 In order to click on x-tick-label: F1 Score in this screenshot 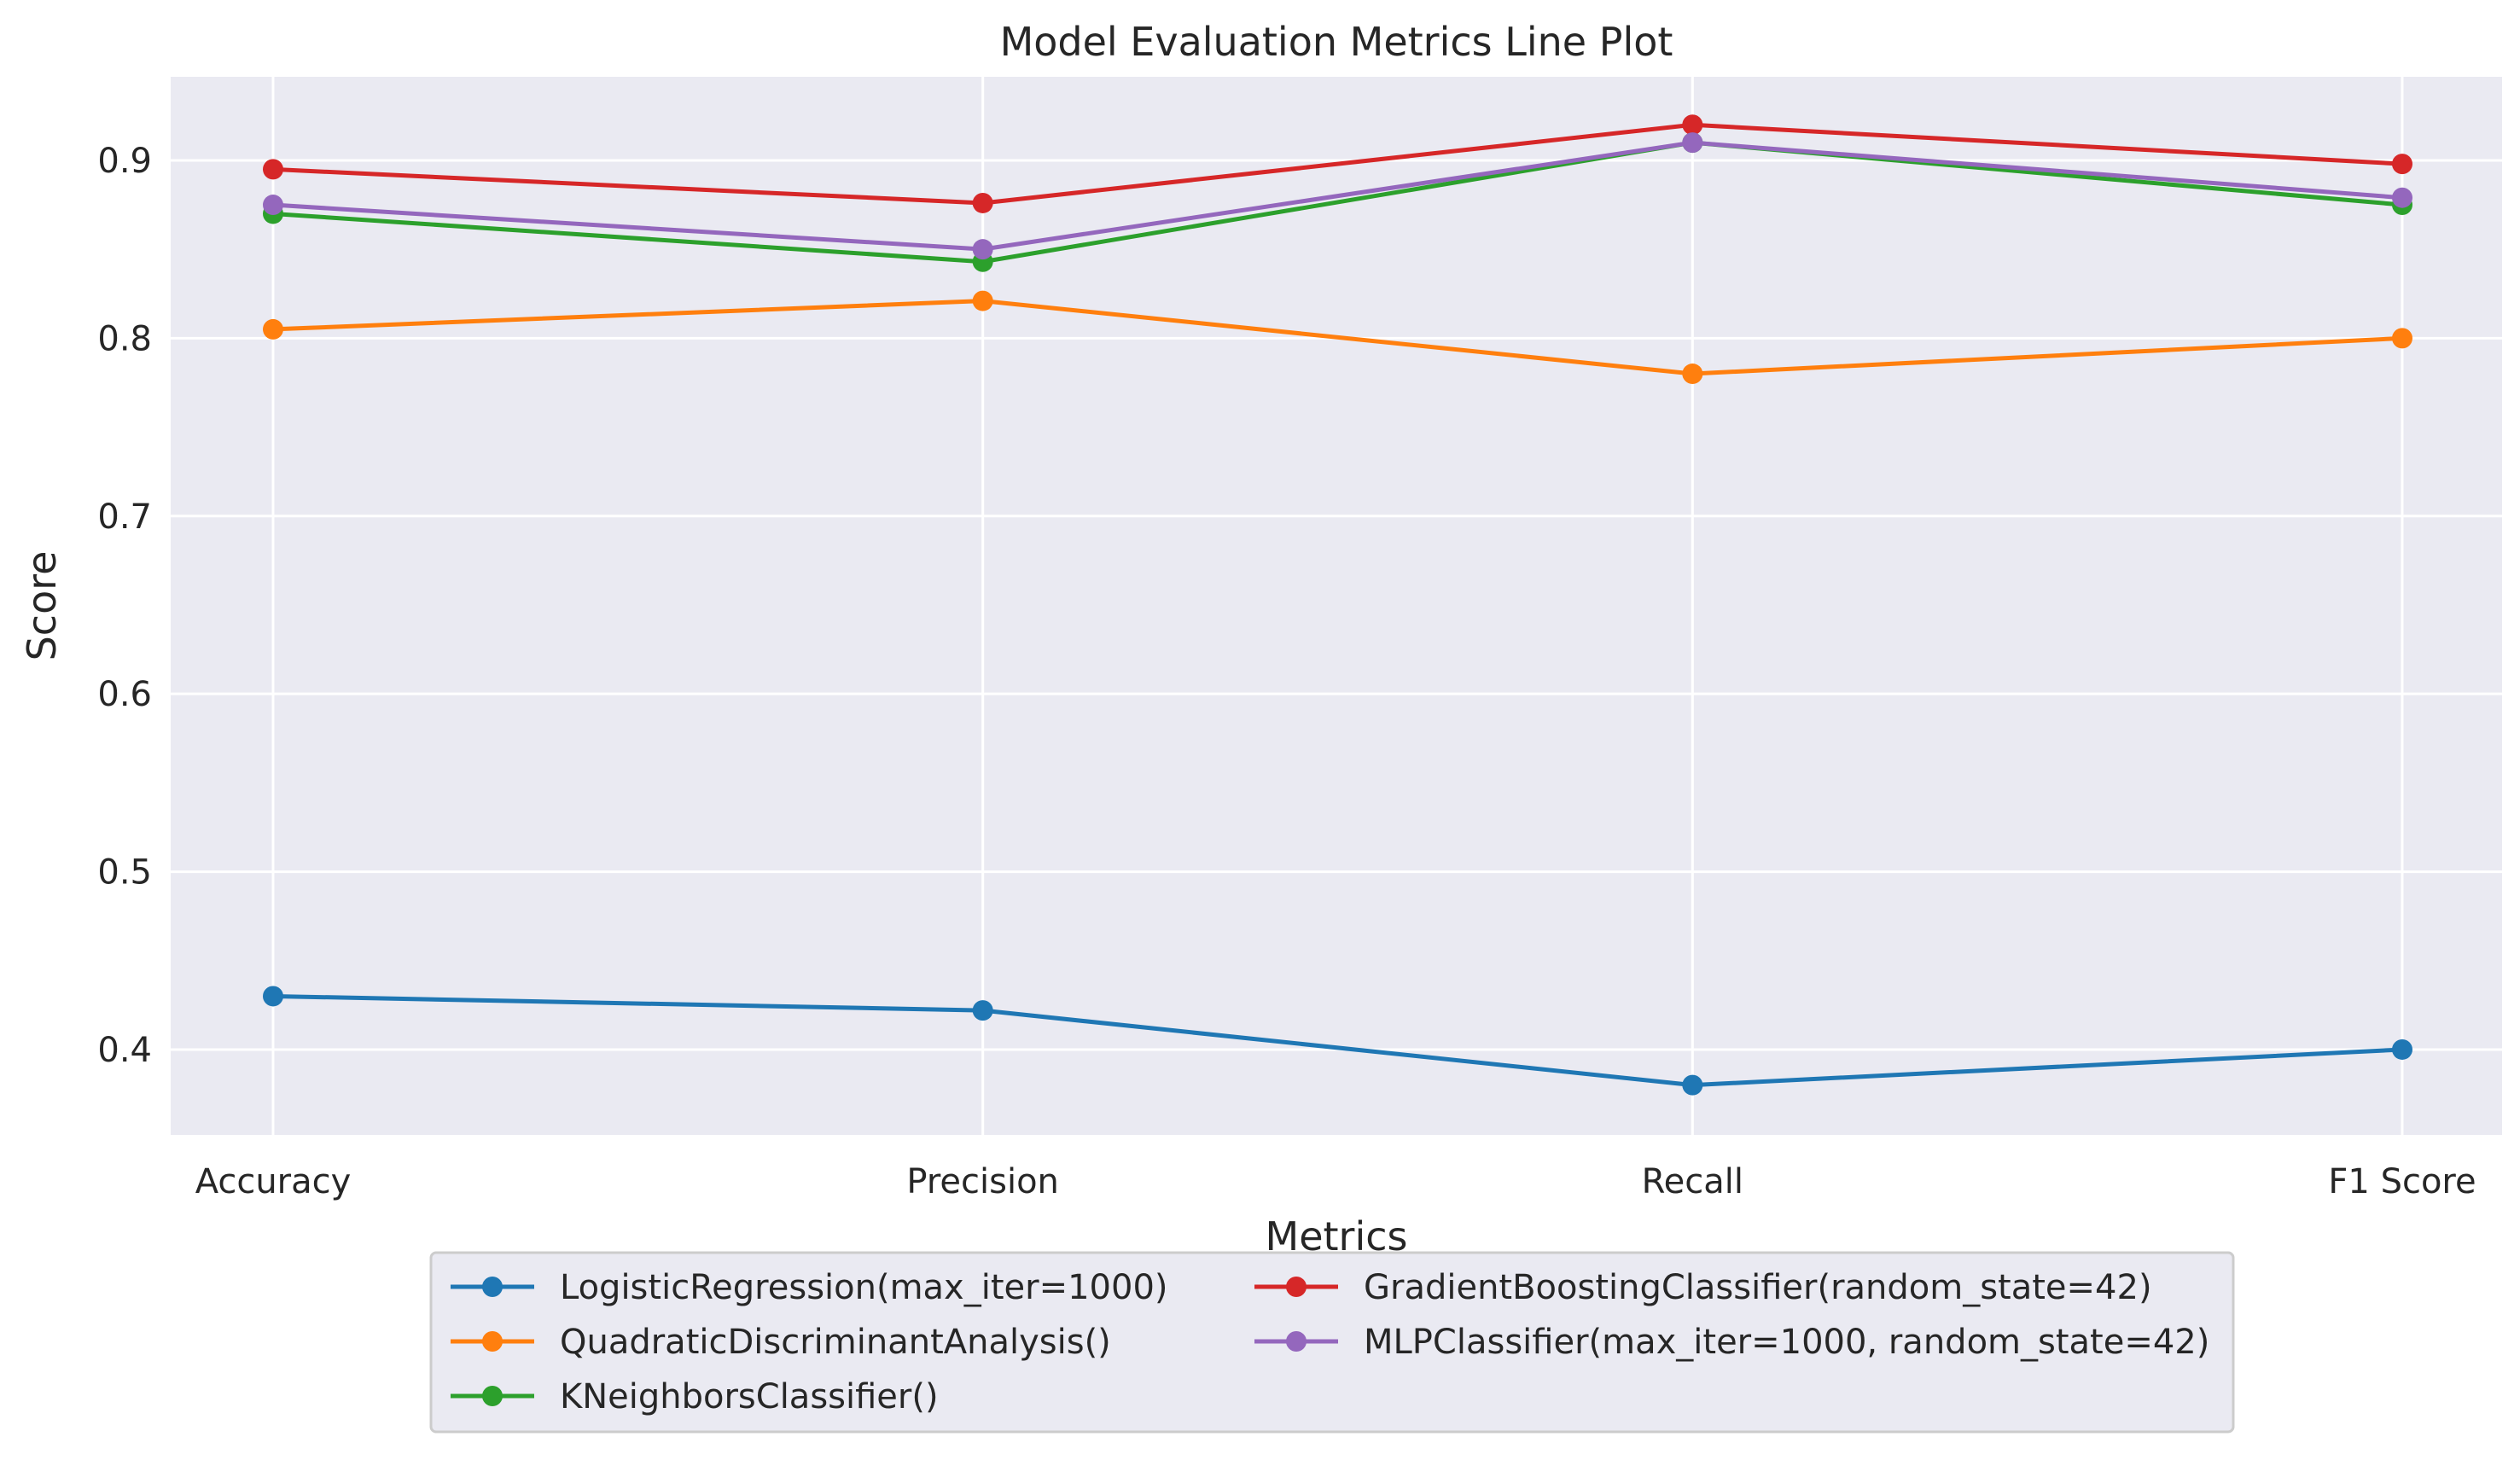, I will do `click(2402, 1181)`.